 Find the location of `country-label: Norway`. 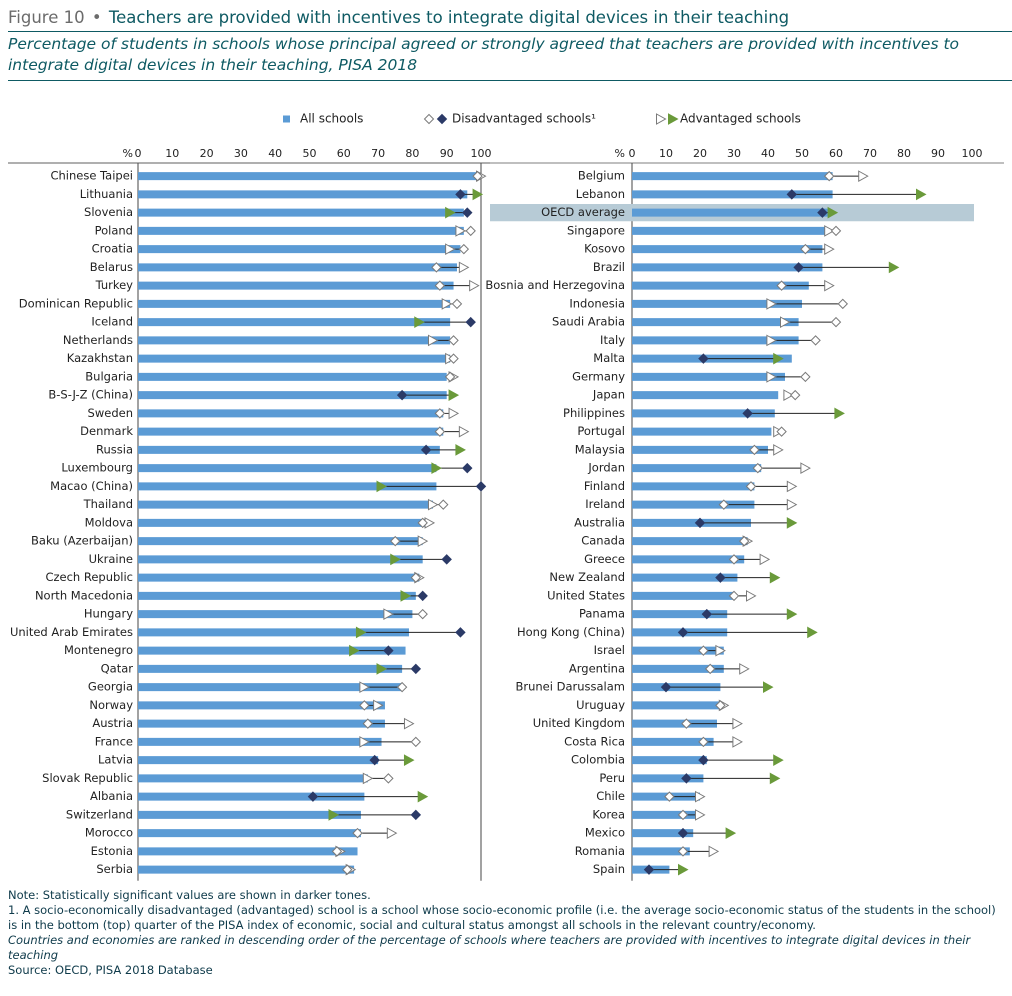

country-label: Norway is located at coordinates (111, 705).